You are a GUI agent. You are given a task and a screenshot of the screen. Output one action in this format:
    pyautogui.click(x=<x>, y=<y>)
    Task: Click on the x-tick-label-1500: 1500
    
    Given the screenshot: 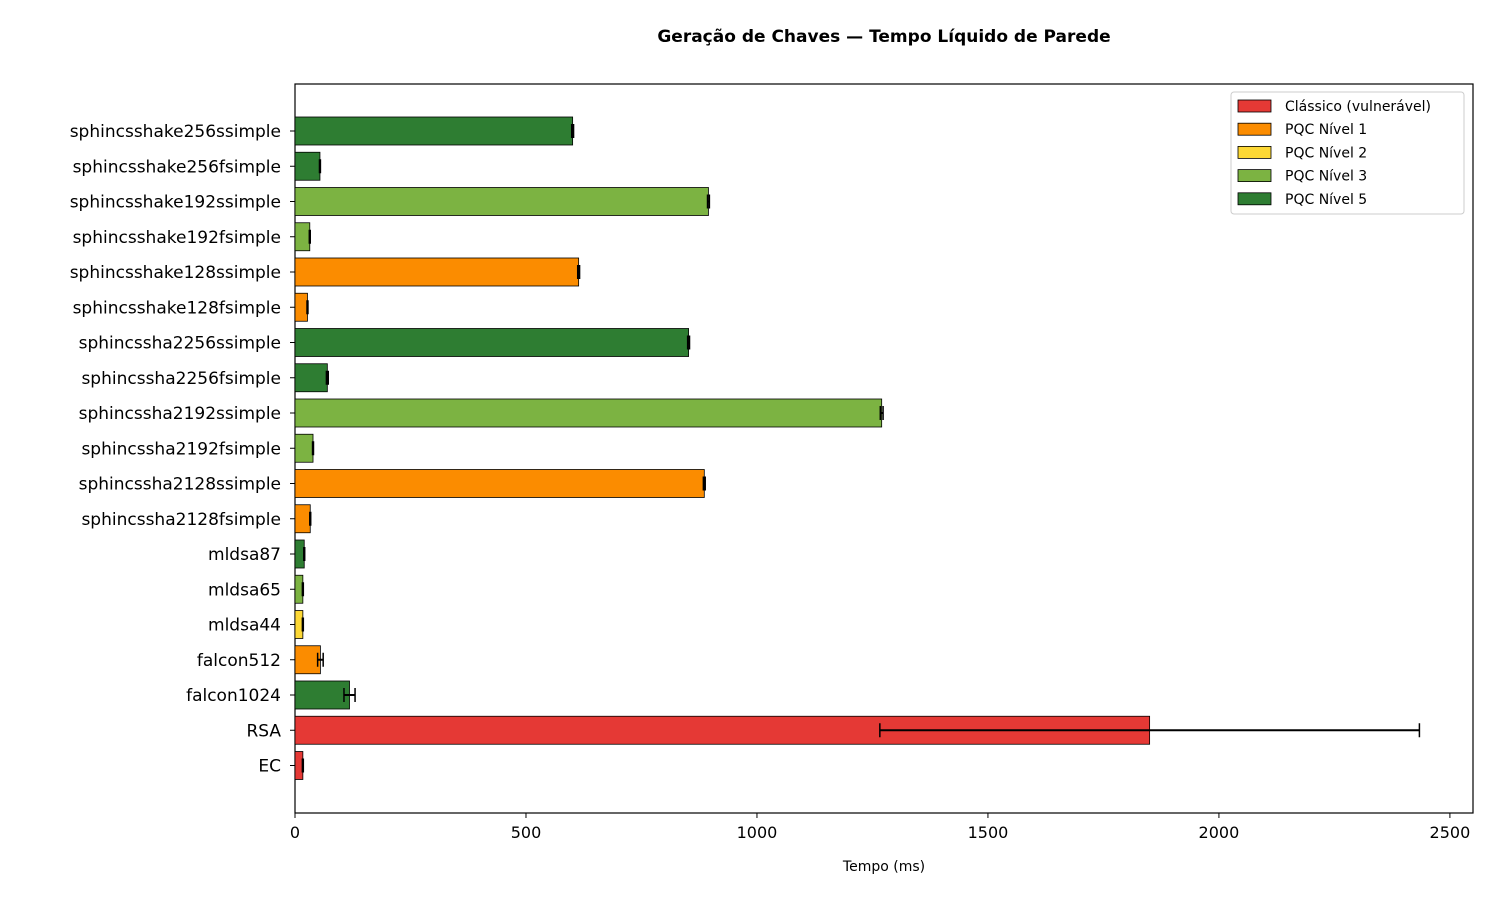 What is the action you would take?
    pyautogui.click(x=988, y=832)
    